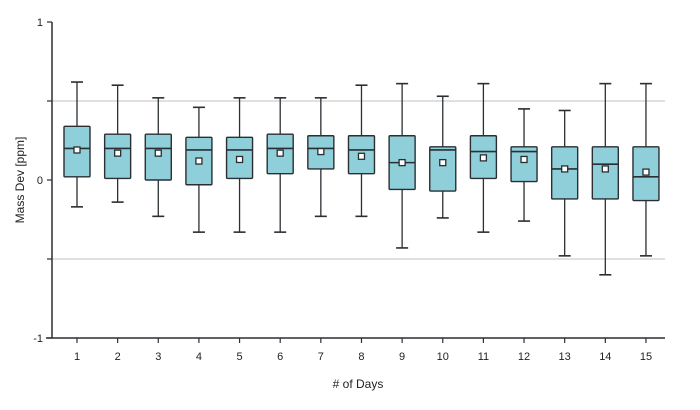 This screenshot has width=700, height=410. Describe the element at coordinates (483, 357) in the screenshot. I see `x-tick-label: 11` at that location.